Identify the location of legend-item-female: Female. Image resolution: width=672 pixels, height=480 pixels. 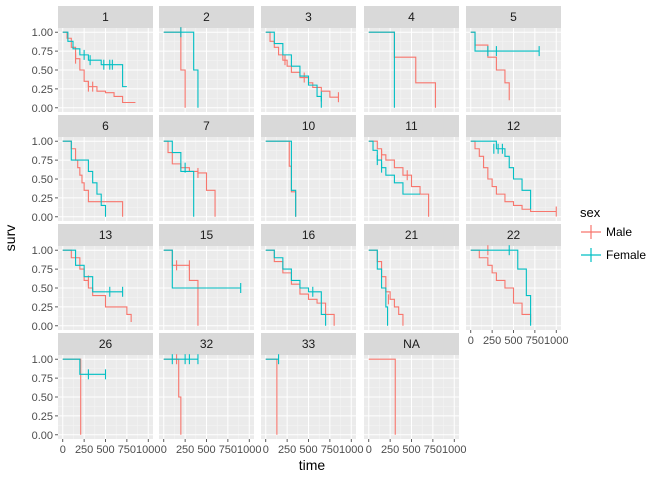
(613, 255).